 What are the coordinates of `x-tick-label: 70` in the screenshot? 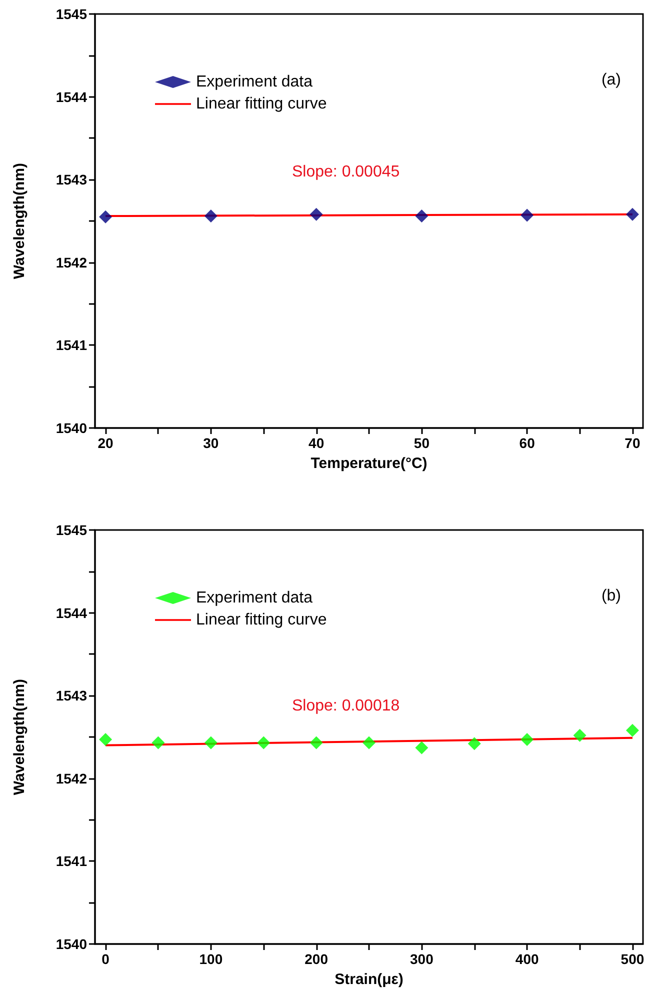 It's located at (632, 443).